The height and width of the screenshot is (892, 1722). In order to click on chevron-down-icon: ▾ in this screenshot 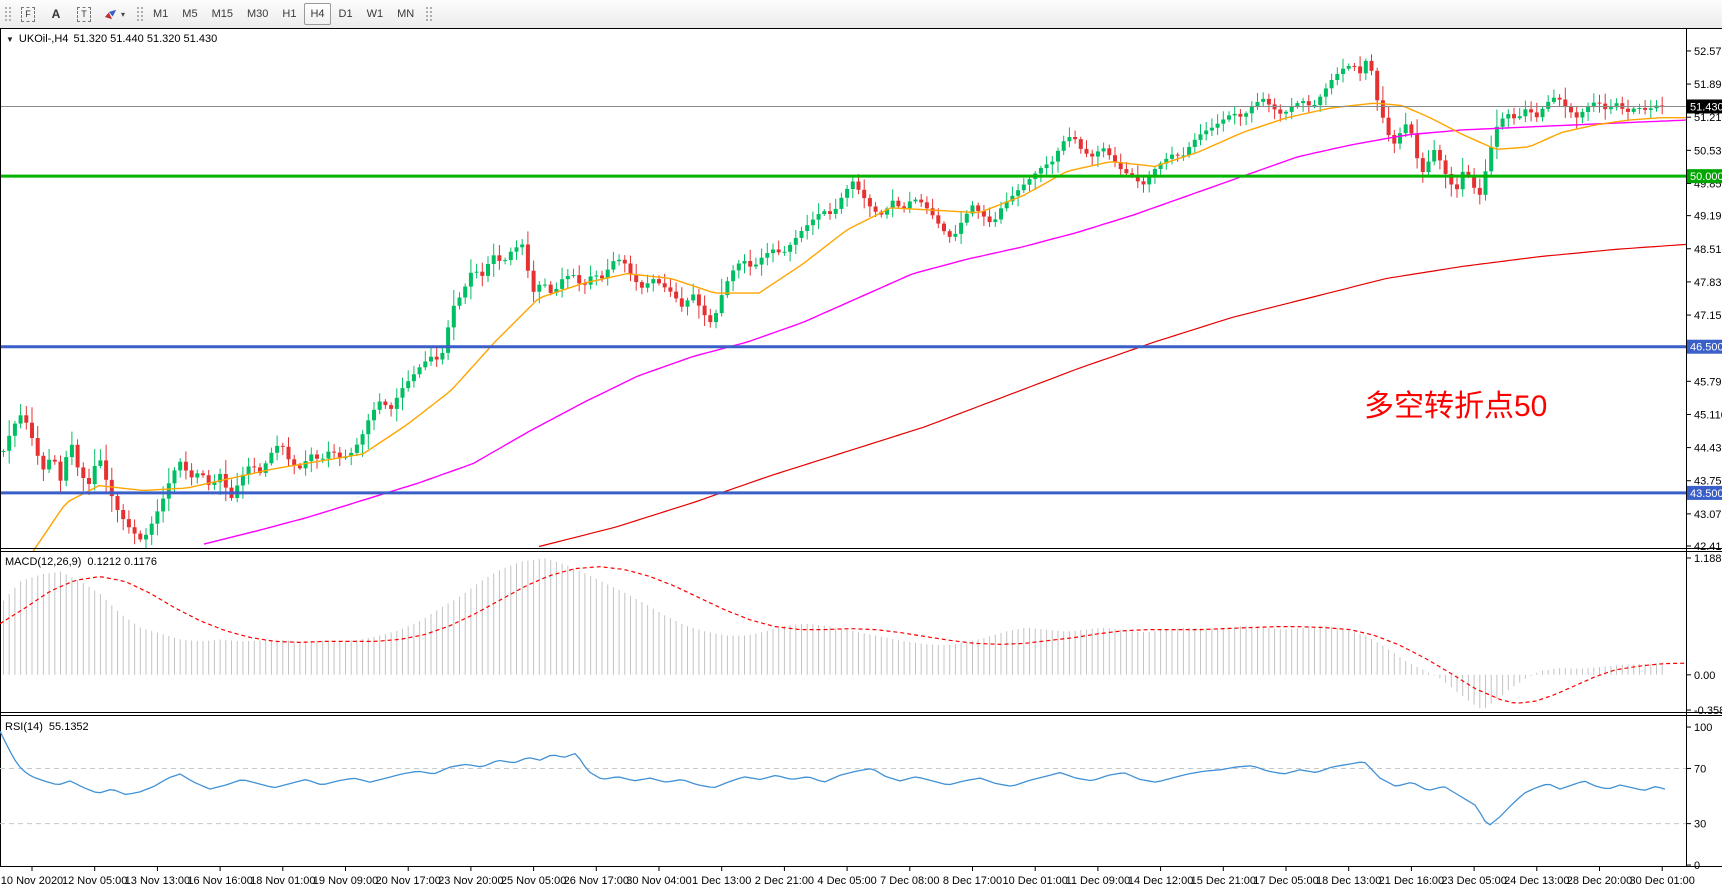, I will do `click(123, 14)`.